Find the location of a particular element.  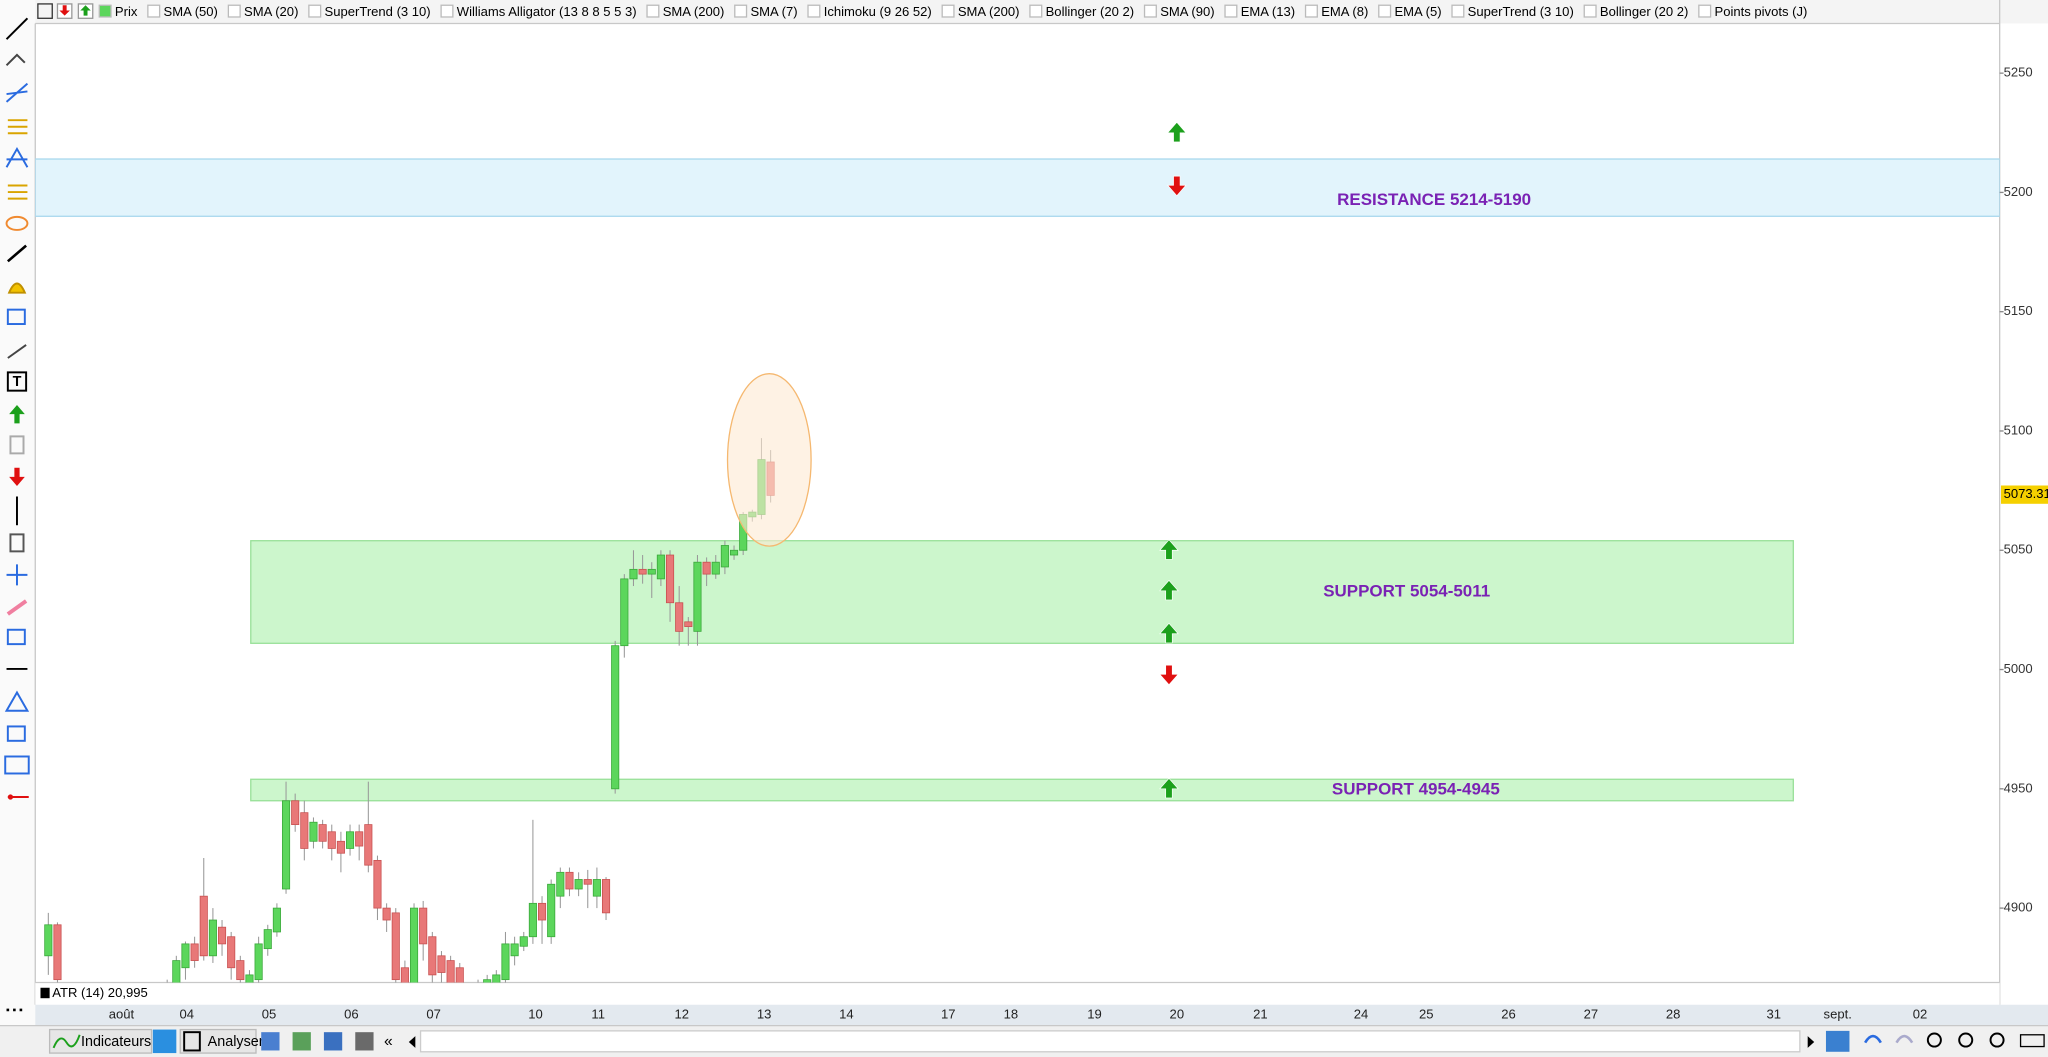

last-price-box is located at coordinates (2024, 494).